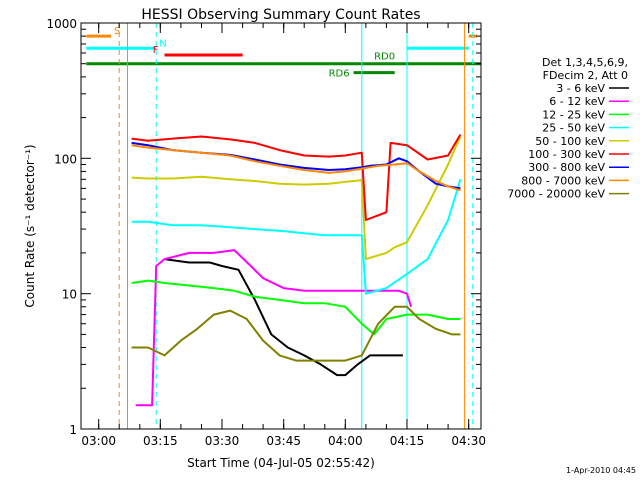 This screenshot has width=640, height=480. I want to click on legend-label-1: 6 - 12 keV, so click(577, 101).